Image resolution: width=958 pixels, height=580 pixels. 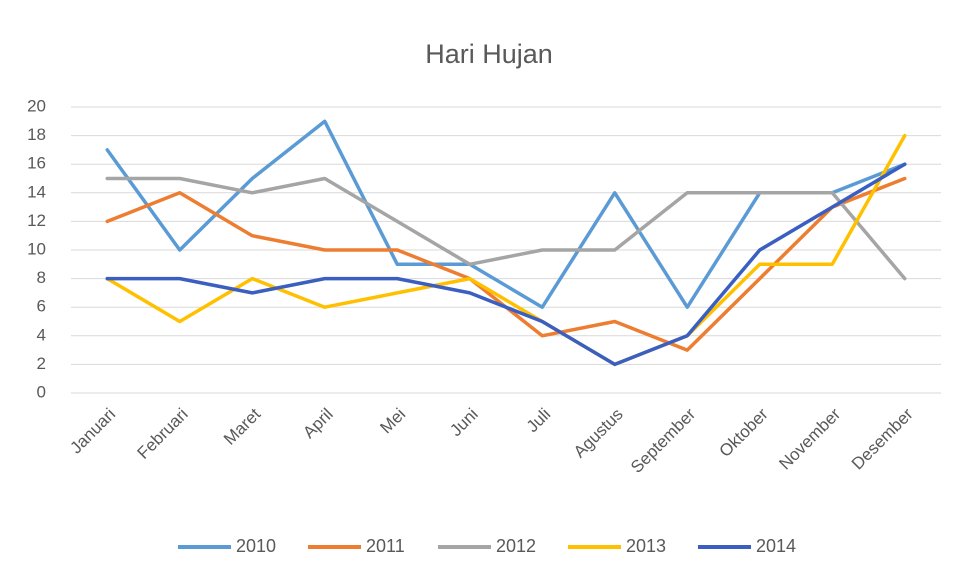 I want to click on y-tick-label: 14, so click(x=36, y=191).